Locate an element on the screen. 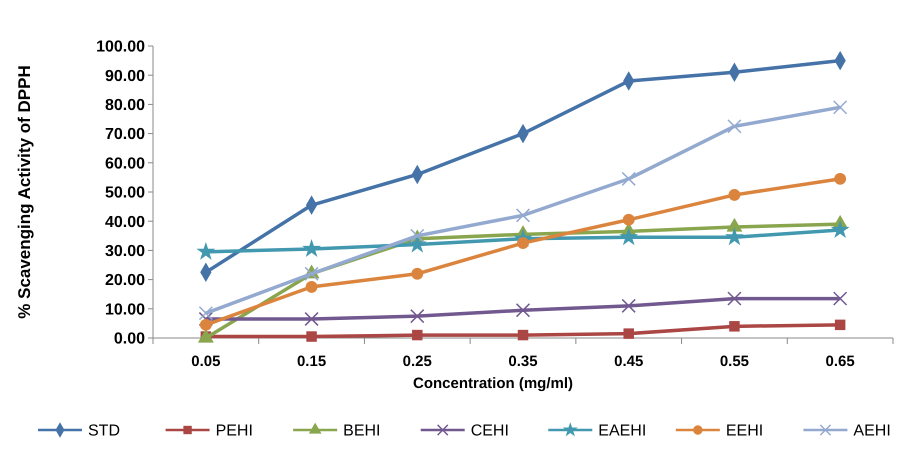  legend-label: AEHI is located at coordinates (872, 431).